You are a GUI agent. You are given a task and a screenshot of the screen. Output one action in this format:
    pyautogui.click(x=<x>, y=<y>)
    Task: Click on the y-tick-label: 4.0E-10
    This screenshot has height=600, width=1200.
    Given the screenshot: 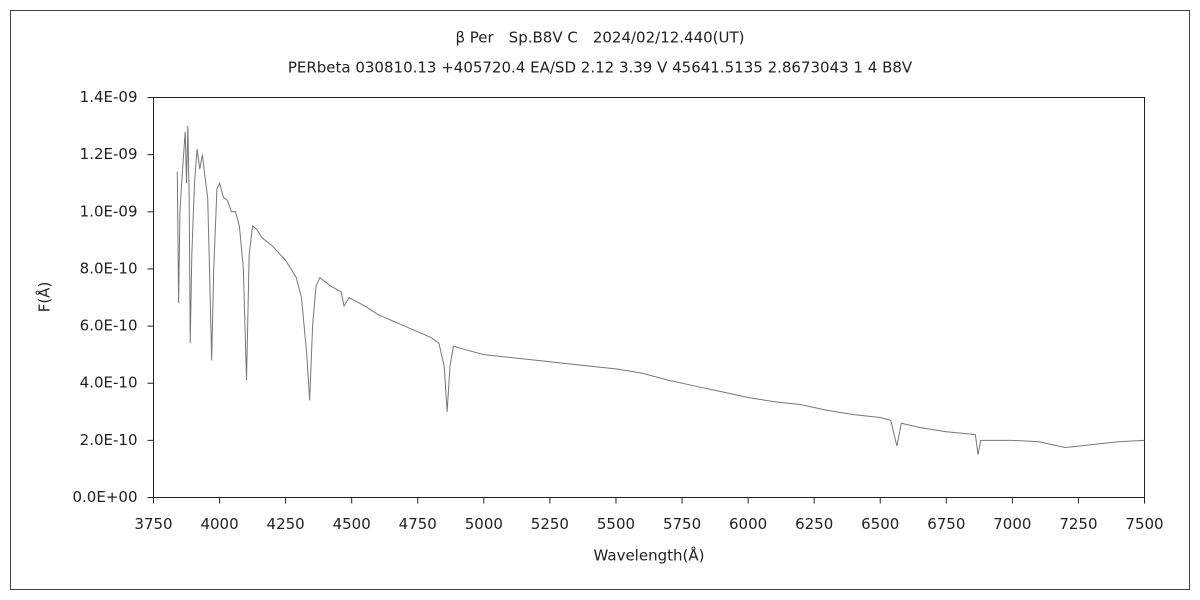 What is the action you would take?
    pyautogui.click(x=109, y=383)
    